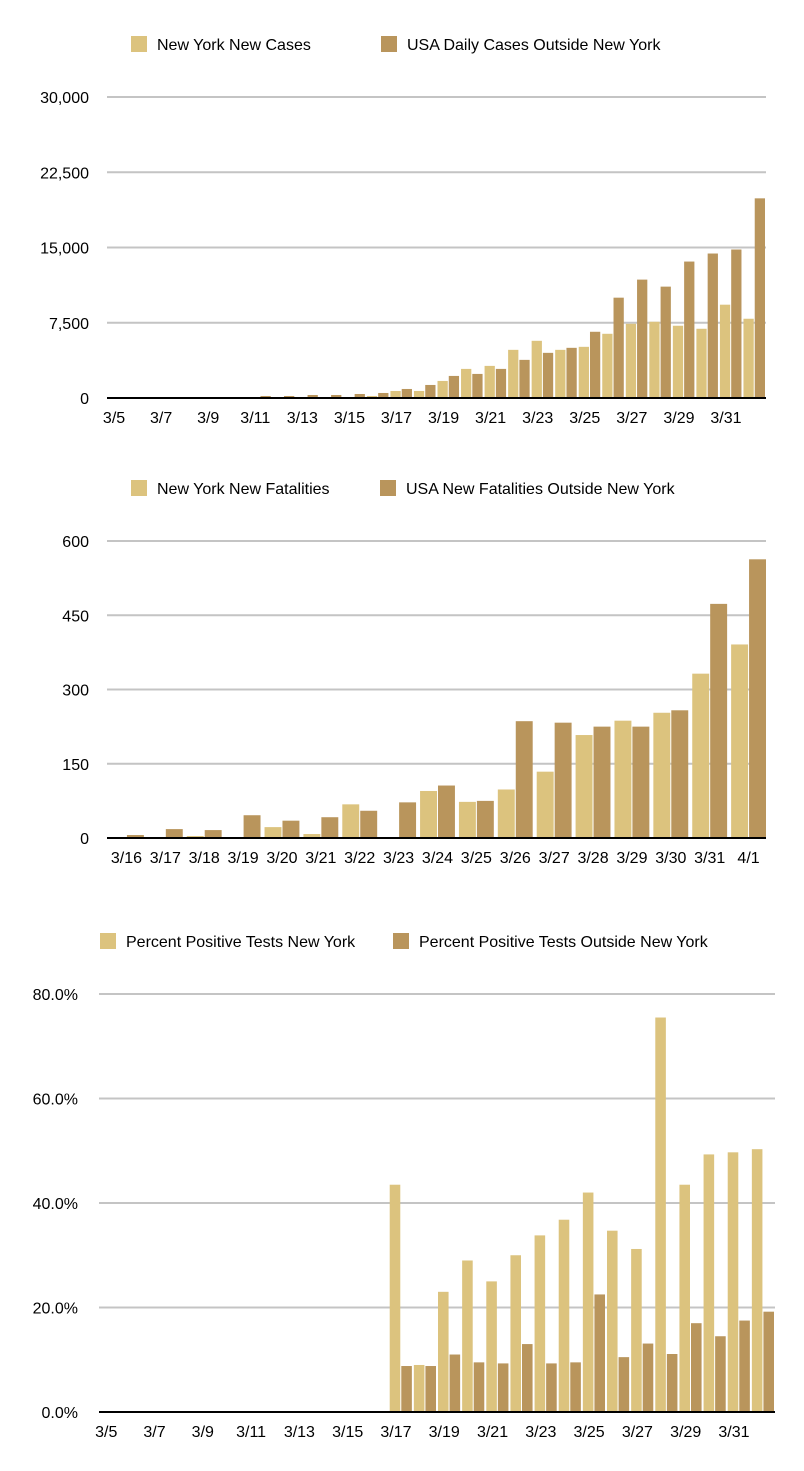 Image resolution: width=804 pixels, height=1471 pixels. Describe the element at coordinates (678, 418) in the screenshot. I see `x-tick-label: 3/29` at that location.